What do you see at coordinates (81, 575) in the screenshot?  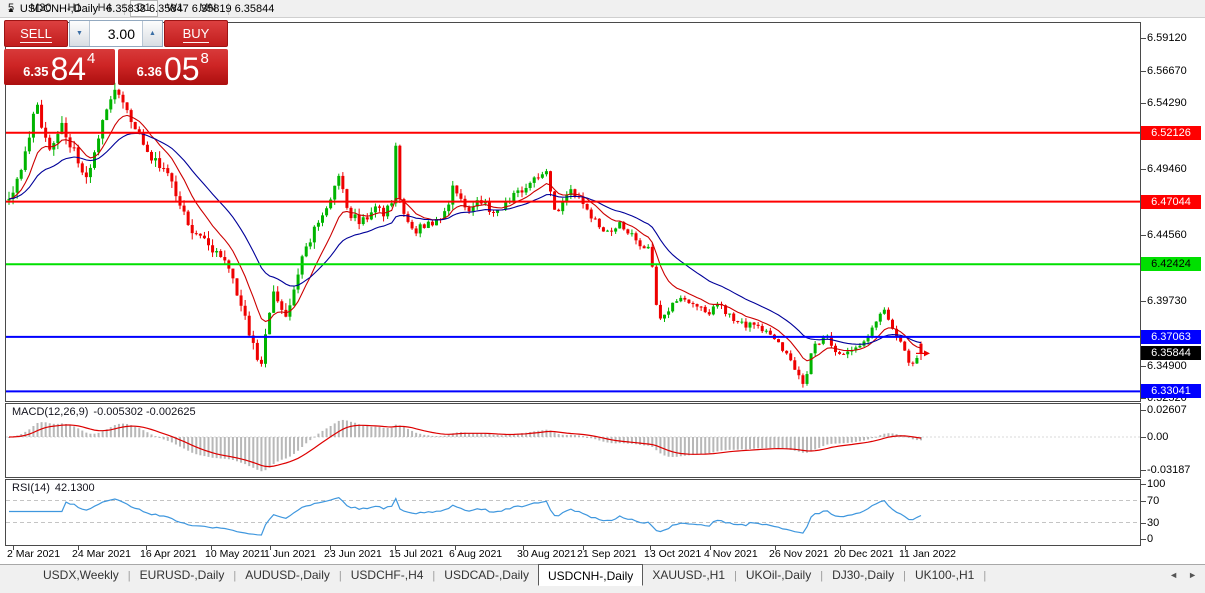 I see `chart-tab-usdx-weekly: USDX,Weekly` at bounding box center [81, 575].